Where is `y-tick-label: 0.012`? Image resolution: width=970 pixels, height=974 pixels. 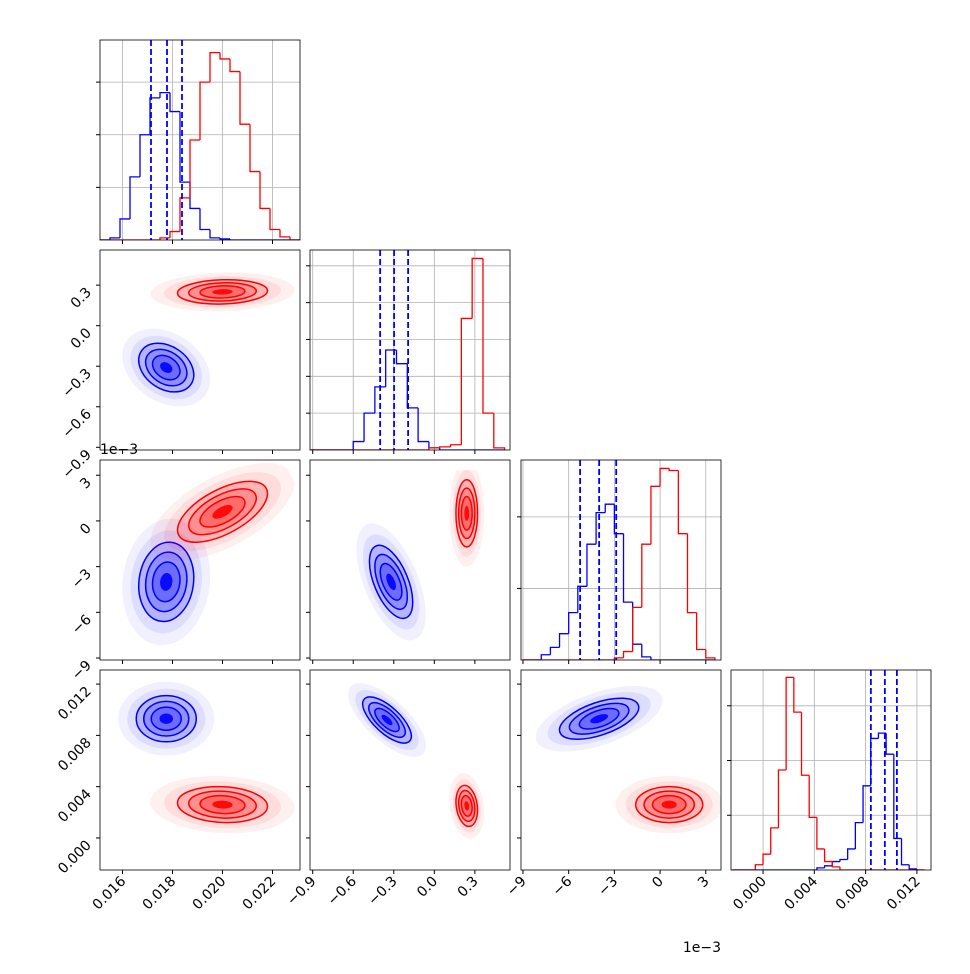
y-tick-label: 0.012 is located at coordinates (75, 704).